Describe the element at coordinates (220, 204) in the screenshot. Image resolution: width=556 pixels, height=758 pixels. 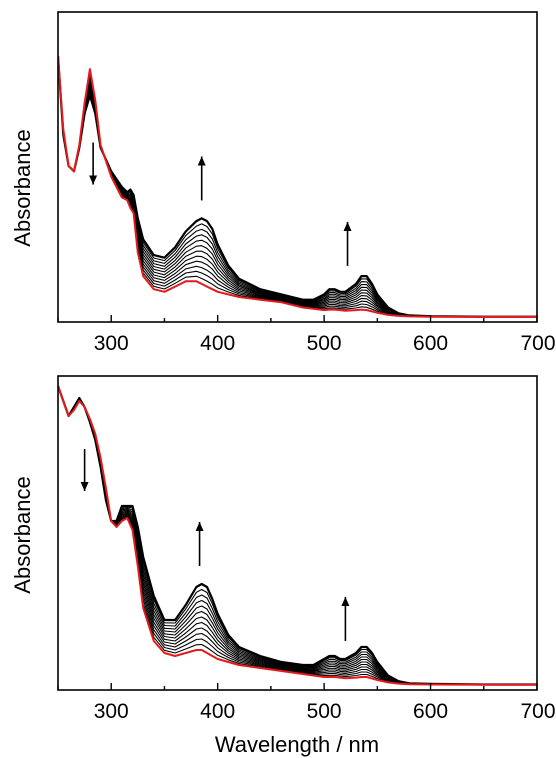
I see `top-change-arrows` at that location.